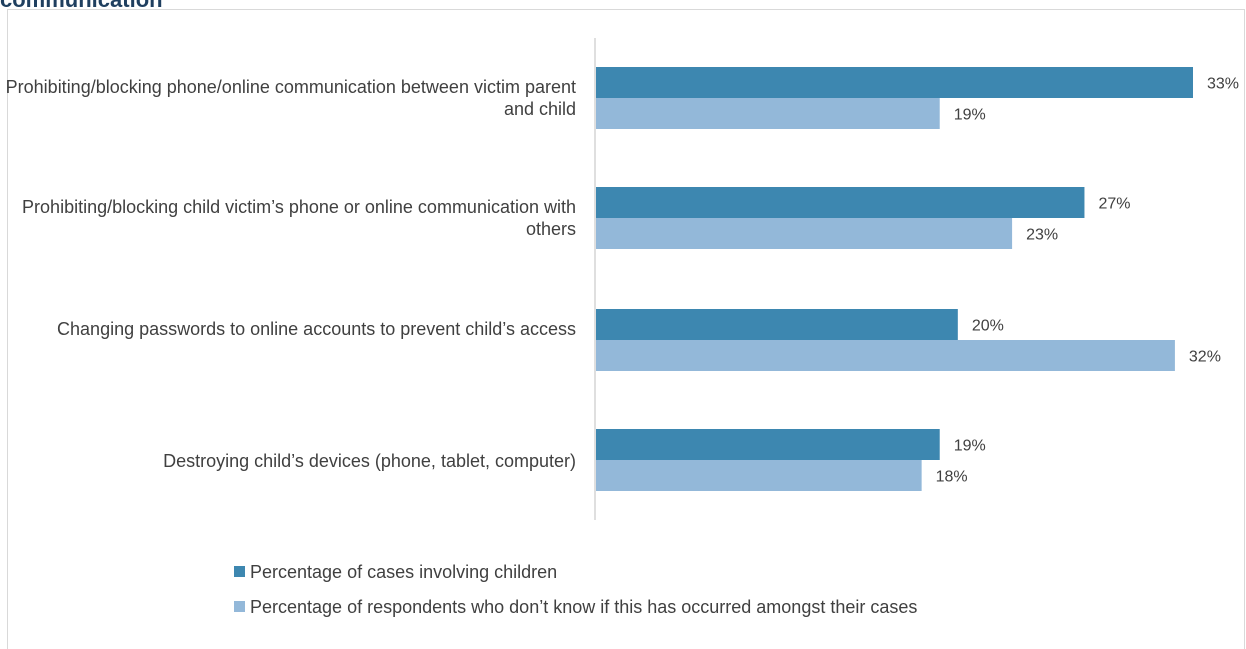 This screenshot has width=1246, height=649. I want to click on bar-series2-cat3, so click(759, 475).